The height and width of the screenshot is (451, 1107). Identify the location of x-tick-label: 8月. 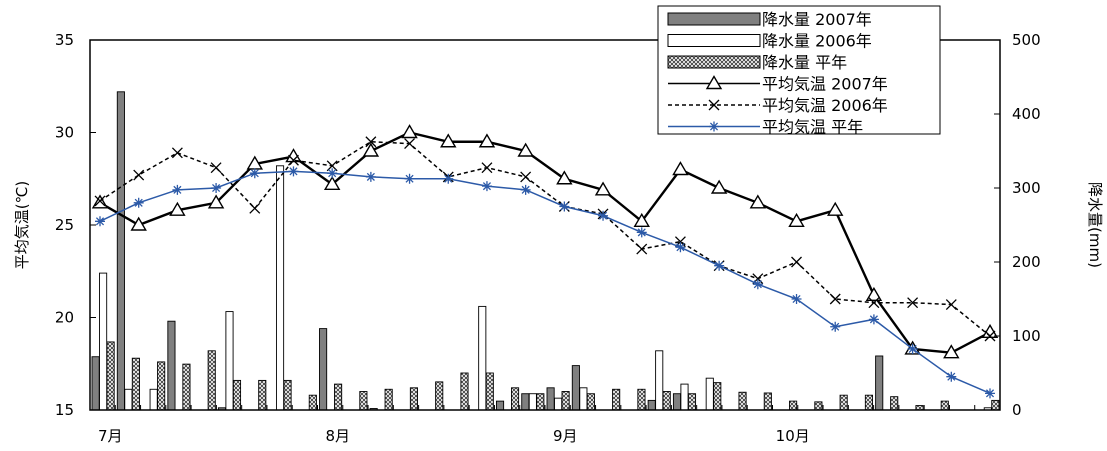
(337, 436).